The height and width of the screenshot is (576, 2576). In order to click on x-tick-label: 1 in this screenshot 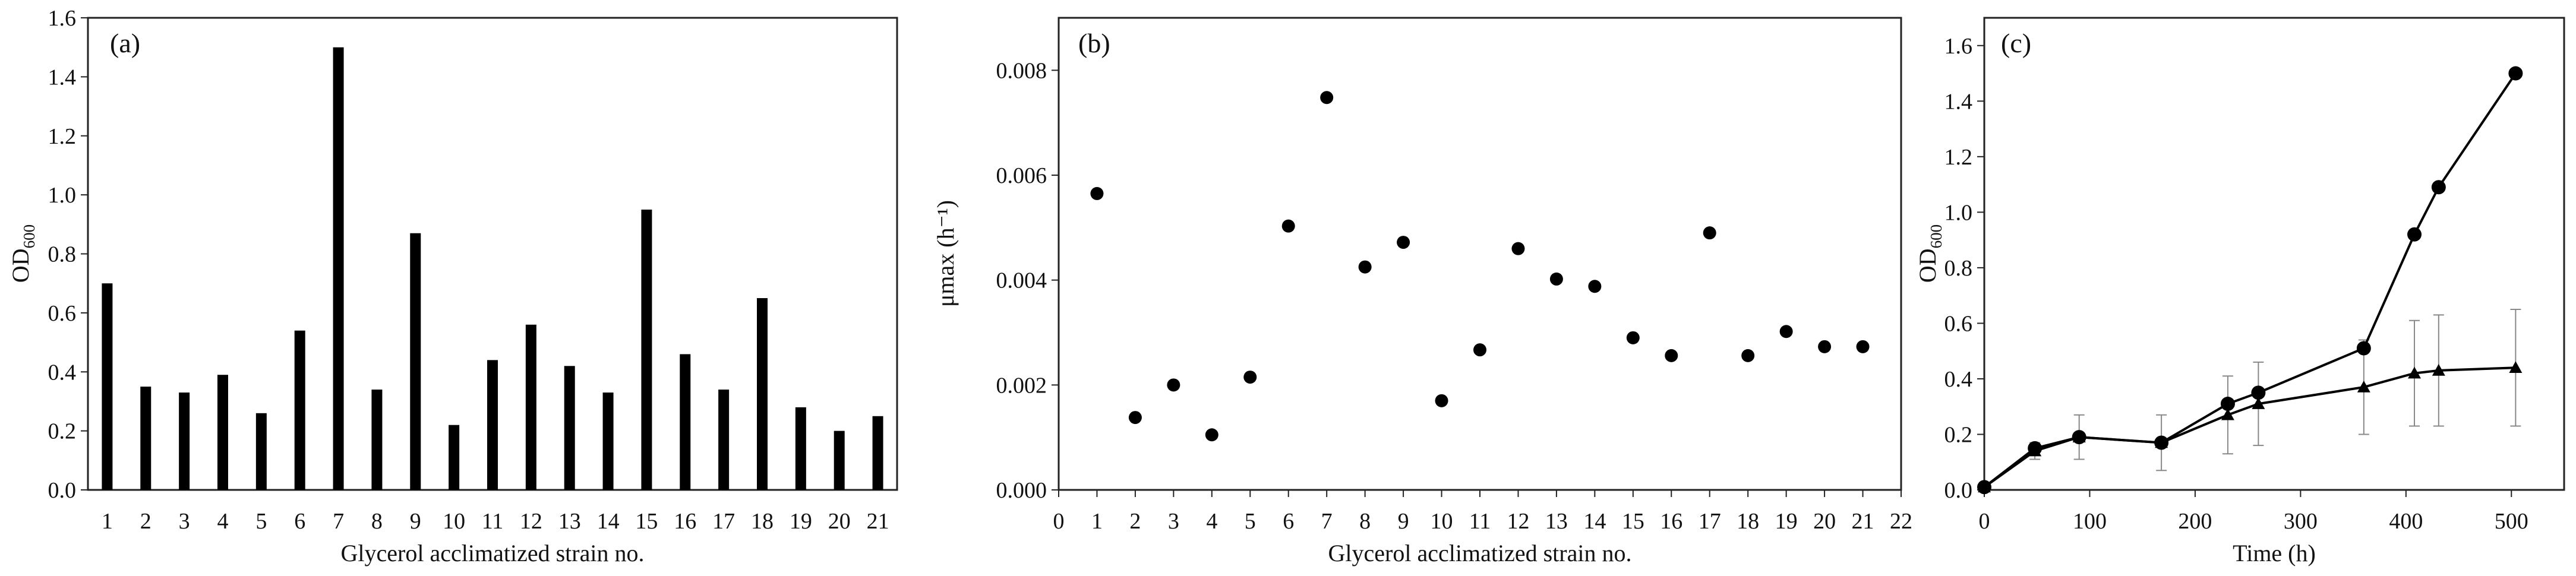, I will do `click(107, 521)`.